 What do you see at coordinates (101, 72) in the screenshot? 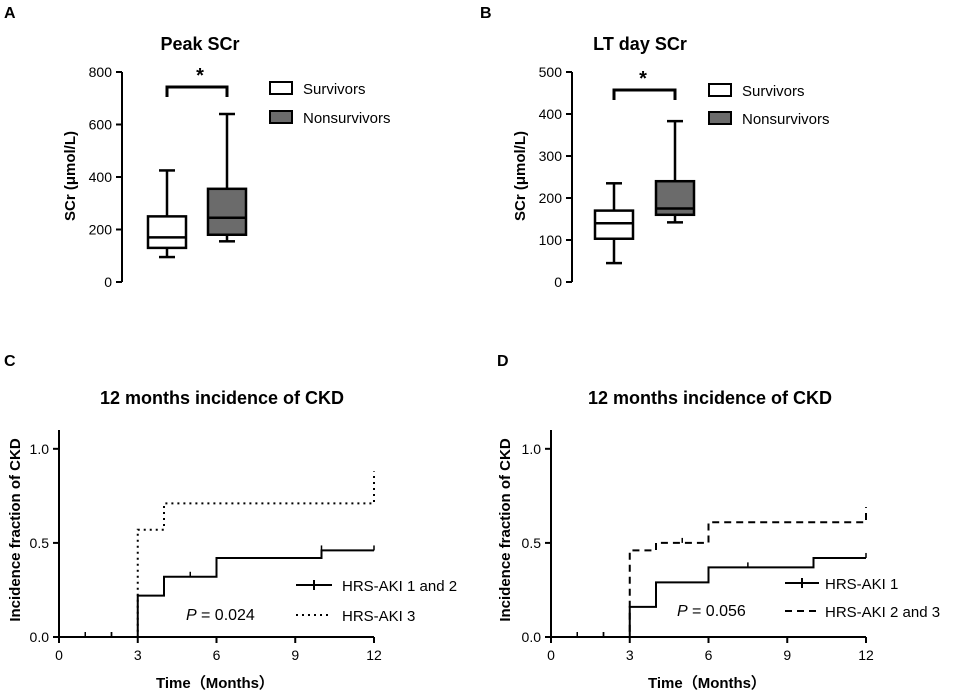
I see `y-tick-label: 800` at bounding box center [101, 72].